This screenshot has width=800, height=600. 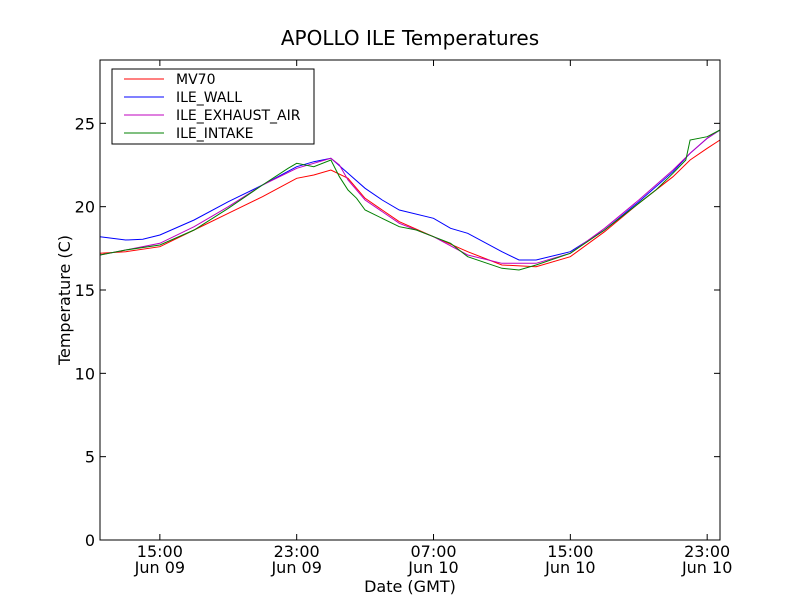 What do you see at coordinates (64, 300) in the screenshot?
I see `y-axis-label: Temperature (C)` at bounding box center [64, 300].